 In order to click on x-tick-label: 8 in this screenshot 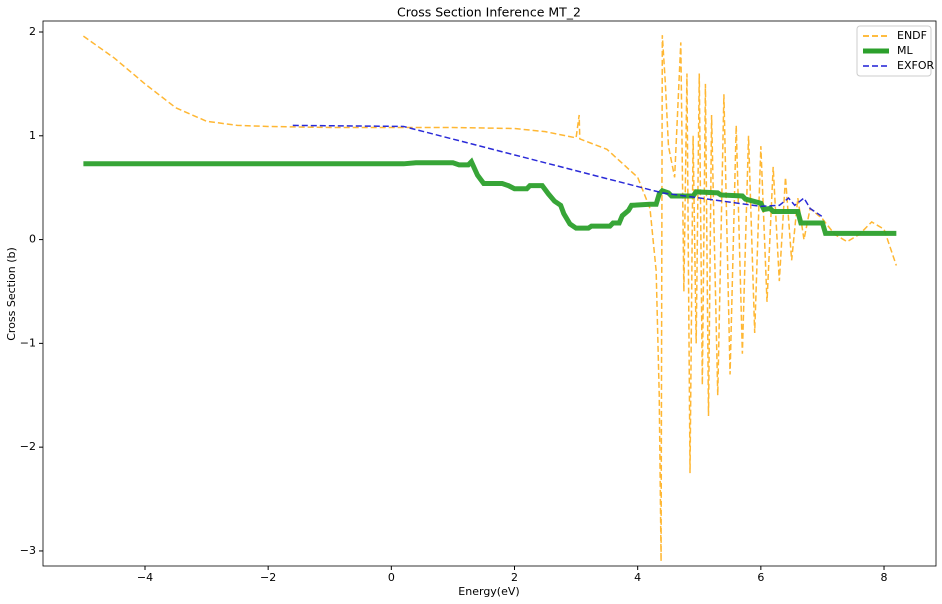, I will do `click(884, 577)`.